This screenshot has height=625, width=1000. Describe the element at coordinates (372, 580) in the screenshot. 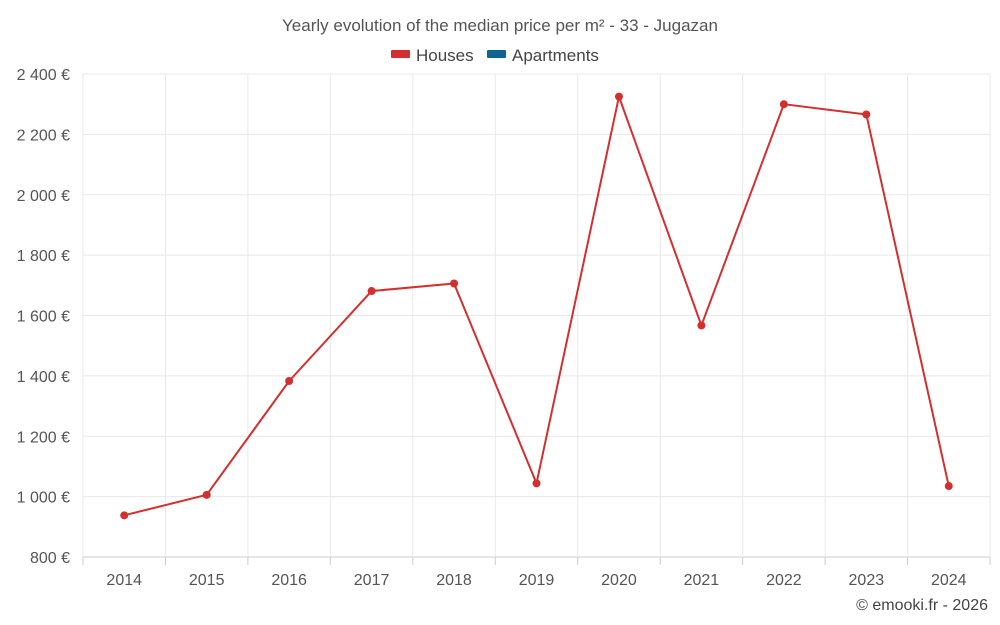

I see `x-tick-label: 2017` at that location.